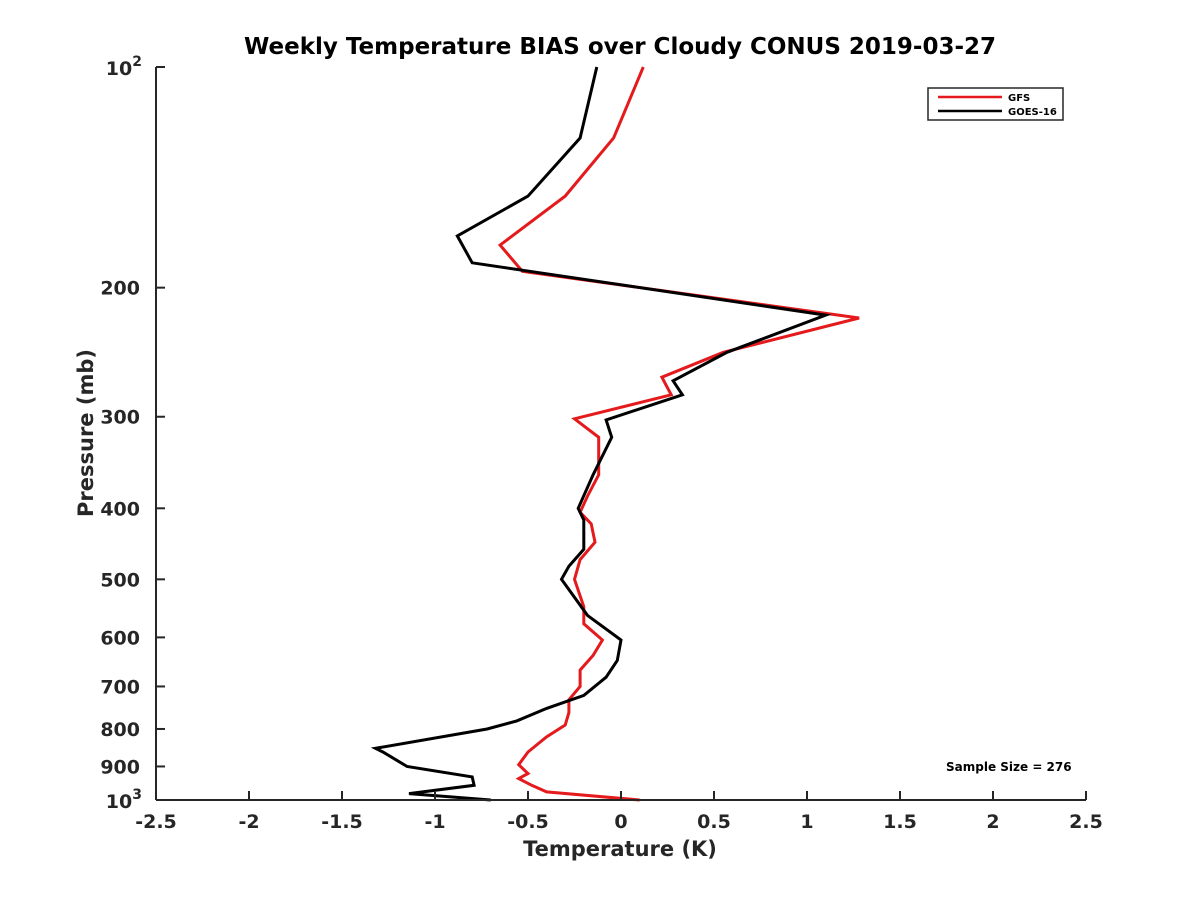 The width and height of the screenshot is (1200, 900). I want to click on x-tick-label: -2.5, so click(156, 822).